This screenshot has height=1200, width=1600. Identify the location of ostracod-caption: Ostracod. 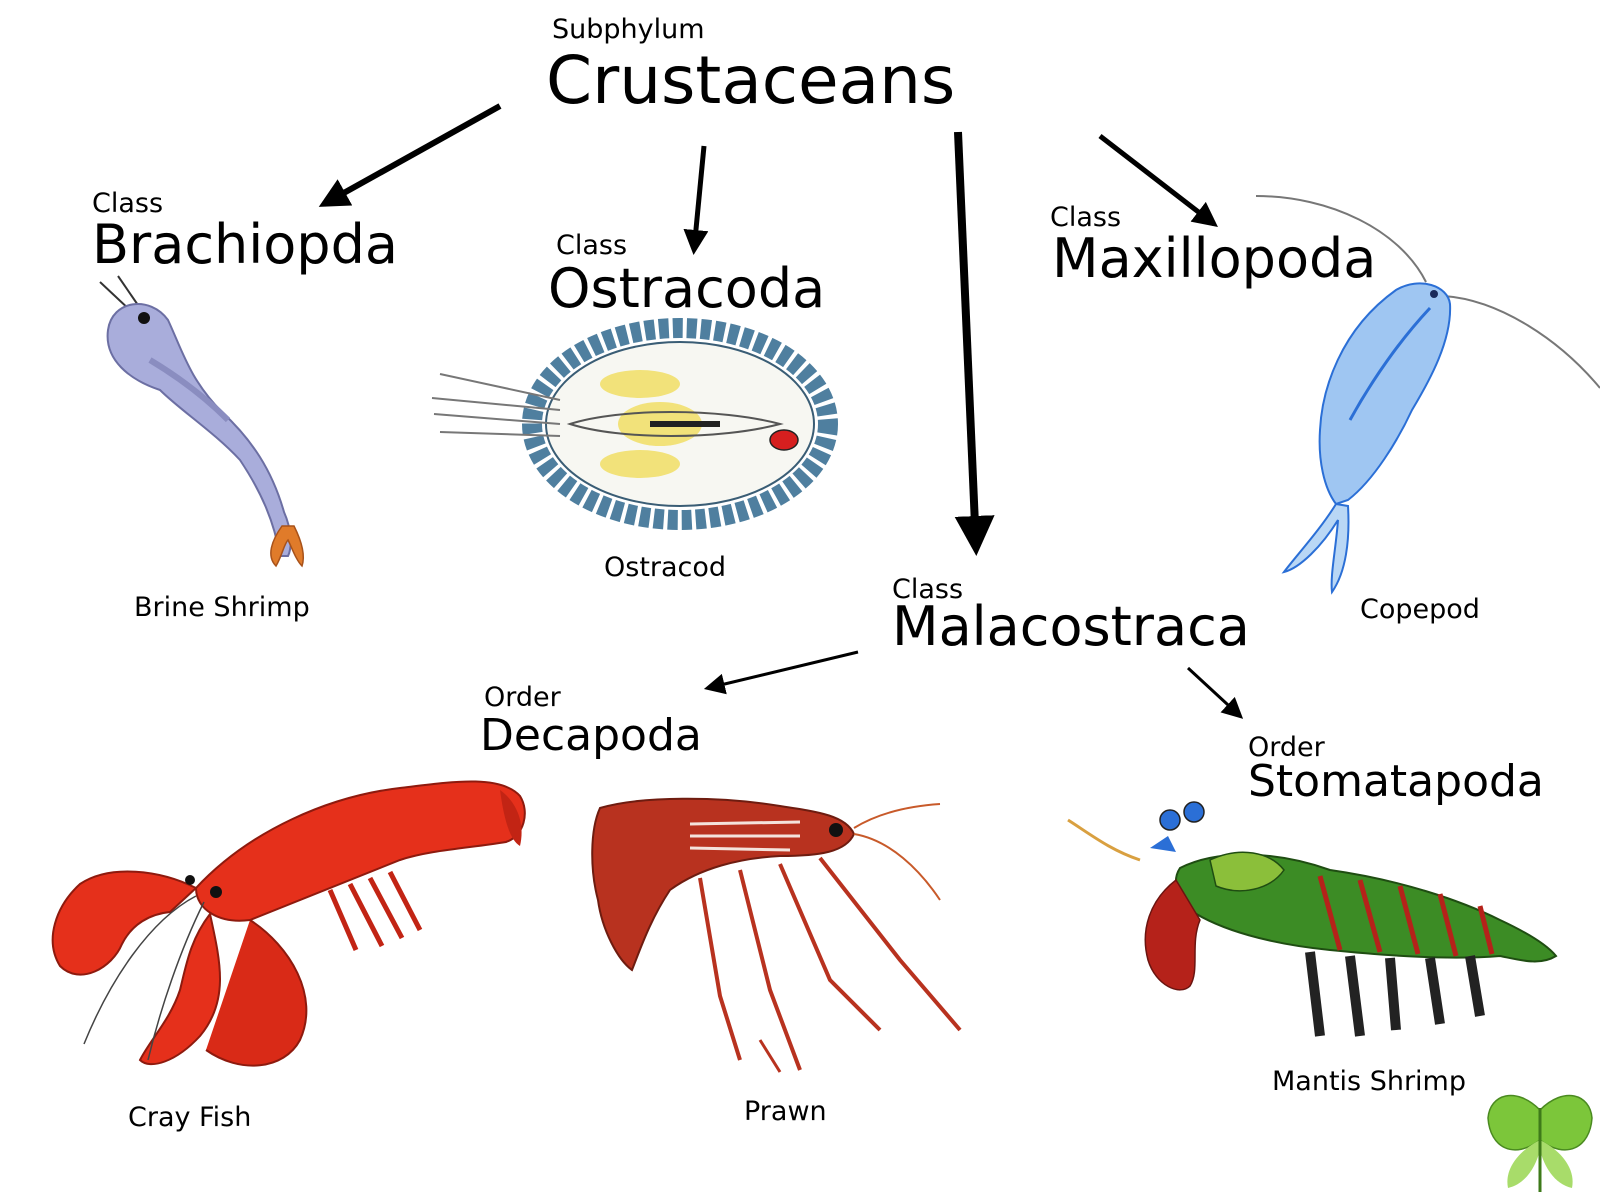
(665, 567).